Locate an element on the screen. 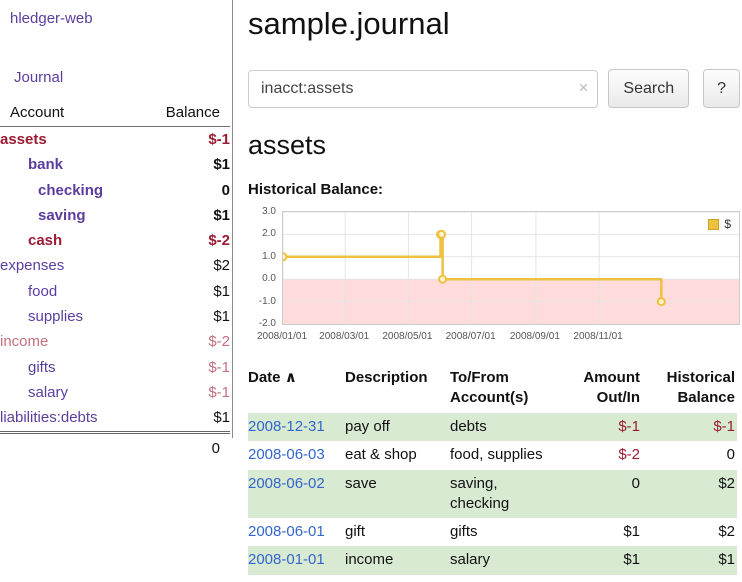  x-tick-label: 2008/05/01 is located at coordinates (407, 336).